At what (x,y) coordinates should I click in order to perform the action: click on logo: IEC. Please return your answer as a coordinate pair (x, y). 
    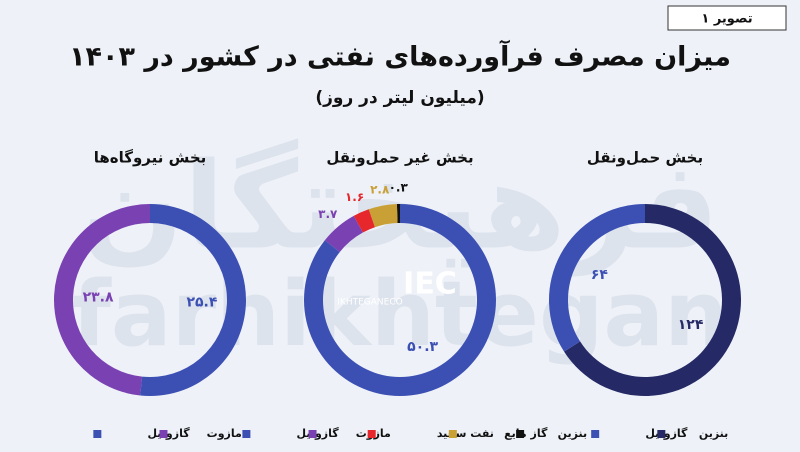
    Looking at the image, I should click on (430, 284).